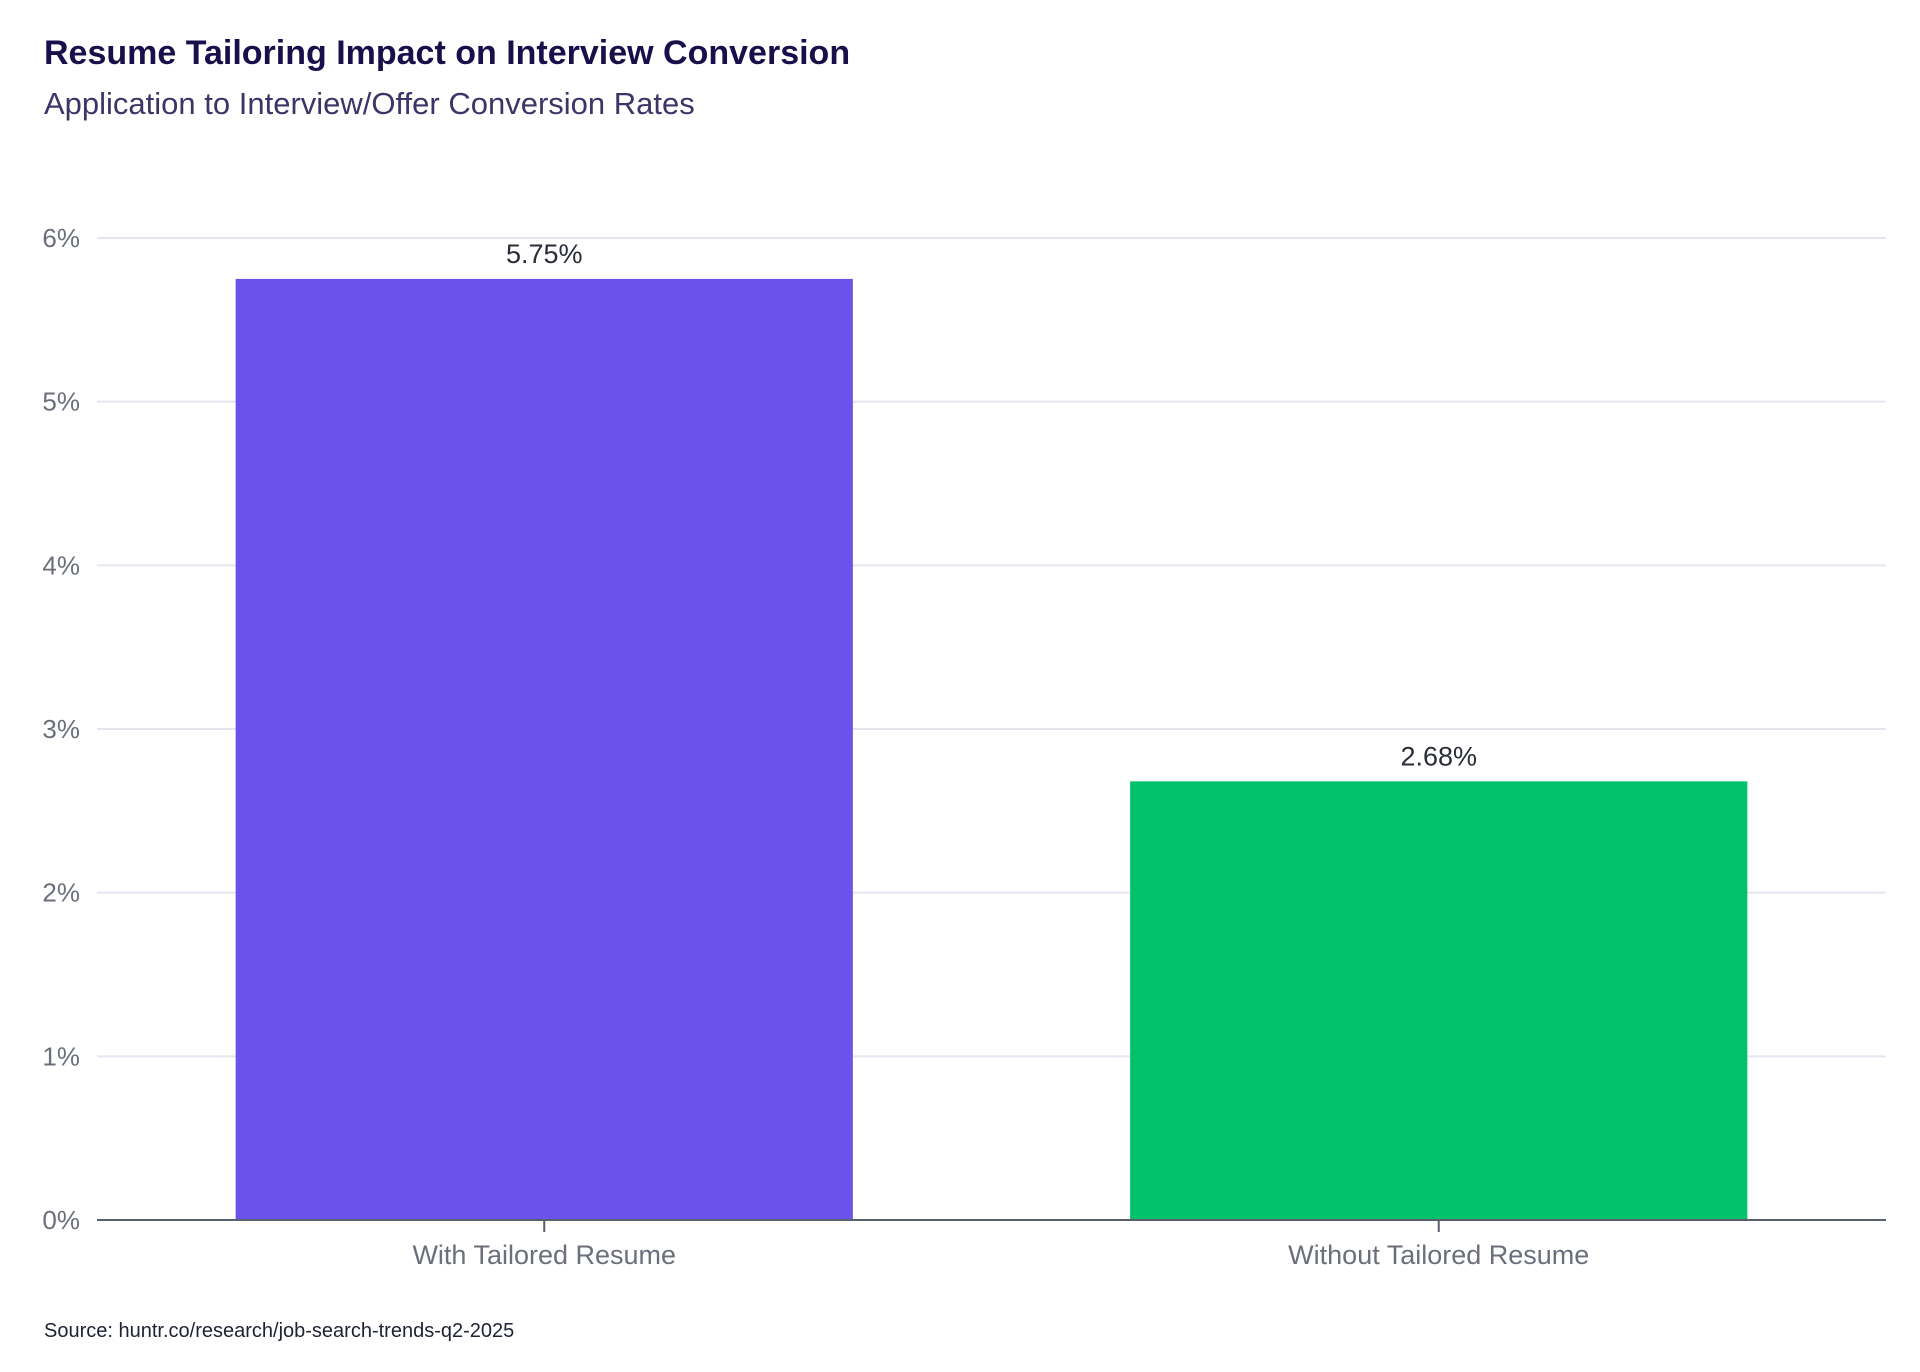  What do you see at coordinates (544, 254) in the screenshot?
I see `bar-value-label: 5.75%` at bounding box center [544, 254].